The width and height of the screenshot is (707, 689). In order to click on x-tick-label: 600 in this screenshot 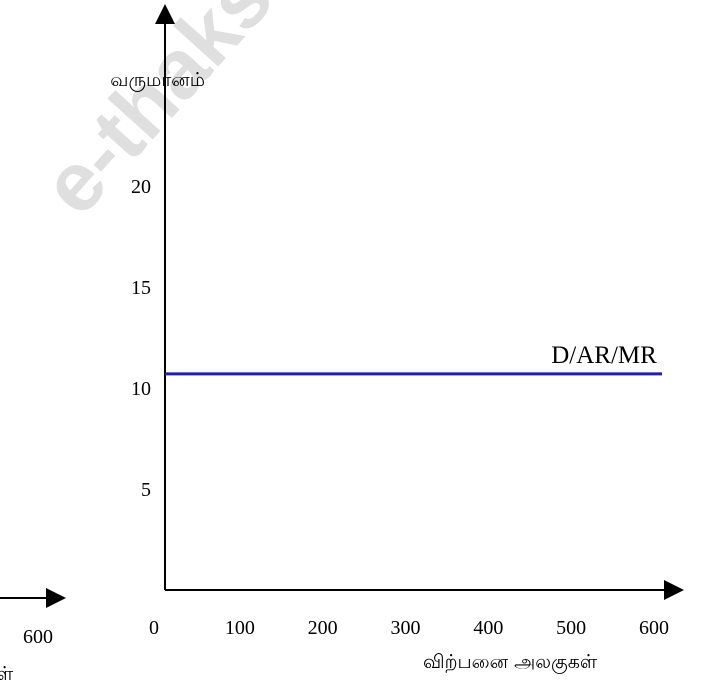, I will do `click(654, 628)`.